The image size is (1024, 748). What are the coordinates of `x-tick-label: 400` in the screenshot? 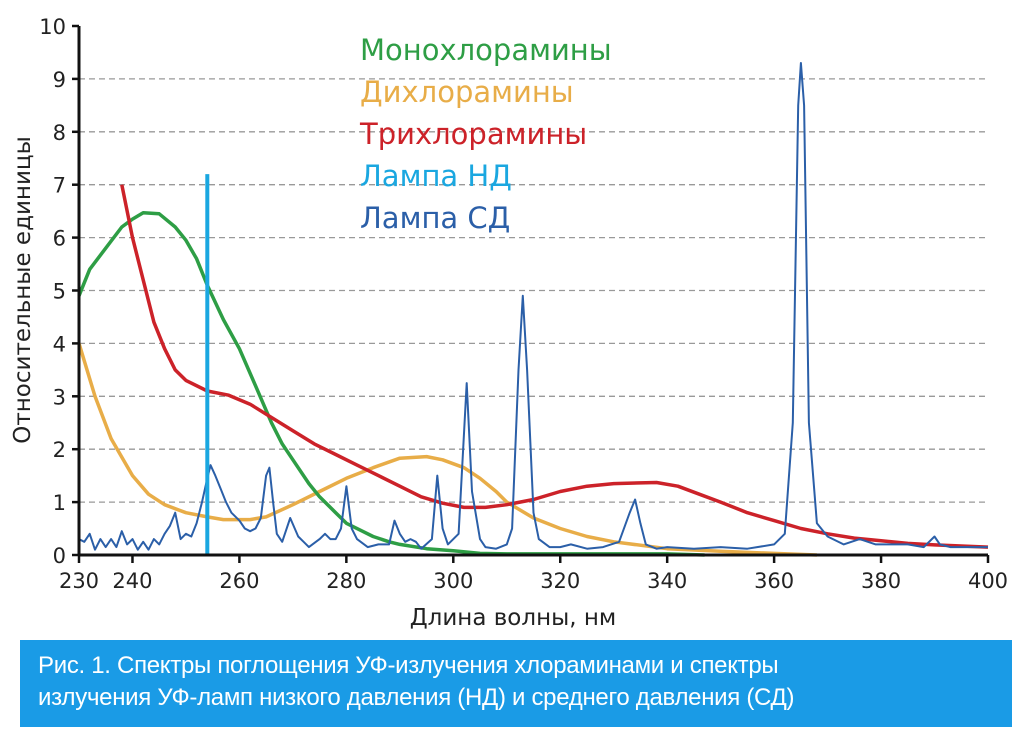 It's located at (988, 581).